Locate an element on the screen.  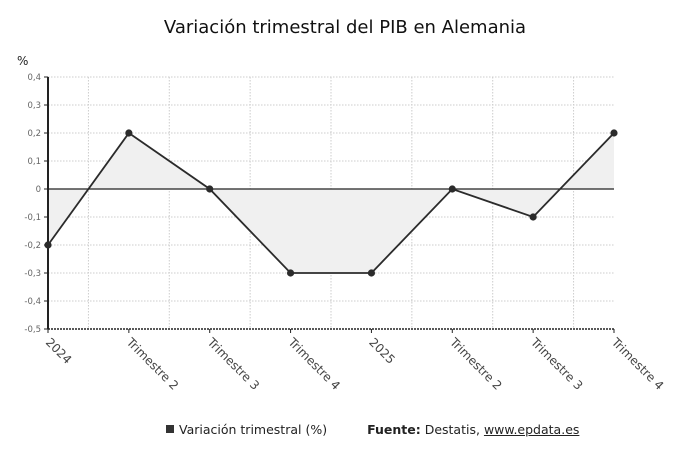
x-tick-label: 2025 is located at coordinates (381, 350).